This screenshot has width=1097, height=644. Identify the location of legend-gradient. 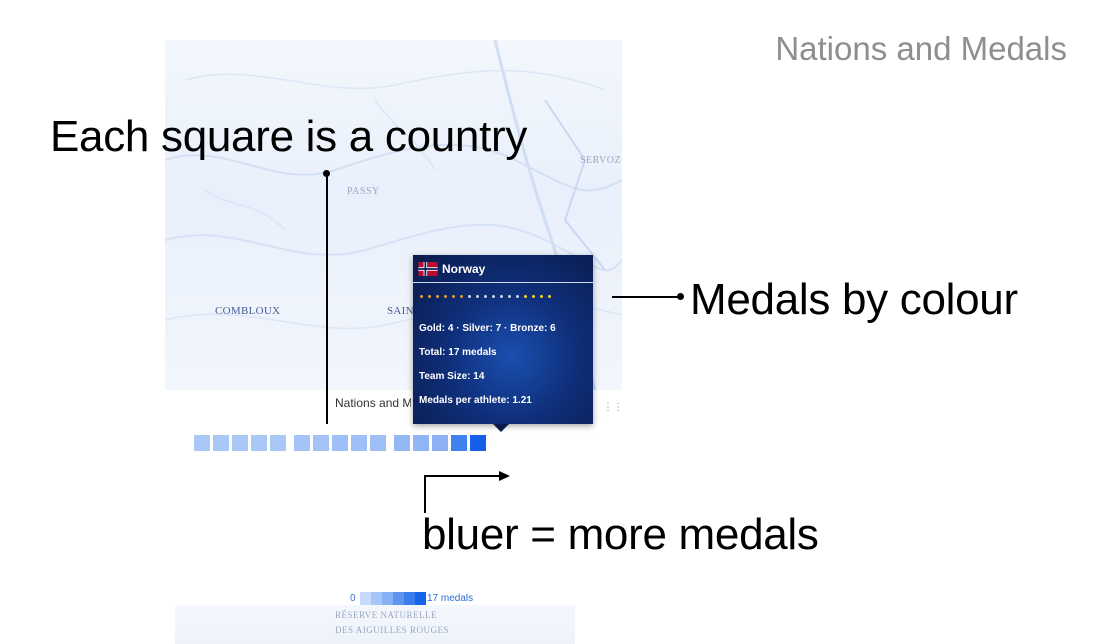
(393, 598).